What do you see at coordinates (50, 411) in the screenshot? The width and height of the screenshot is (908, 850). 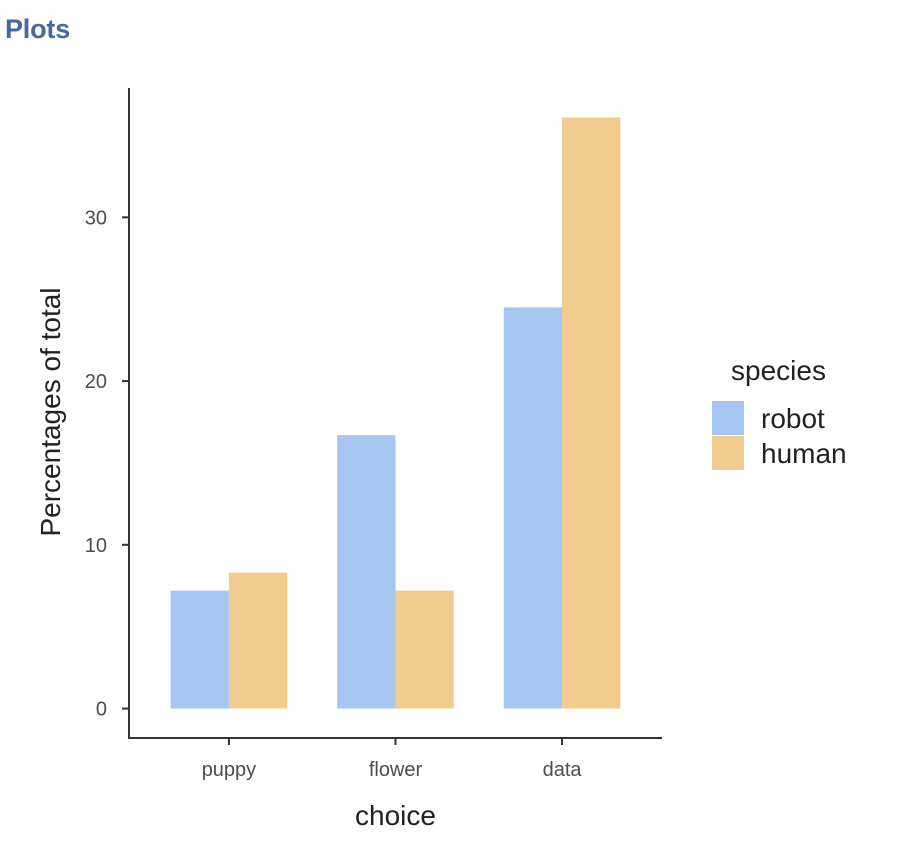 I see `y-axis-title: Percentages of total` at bounding box center [50, 411].